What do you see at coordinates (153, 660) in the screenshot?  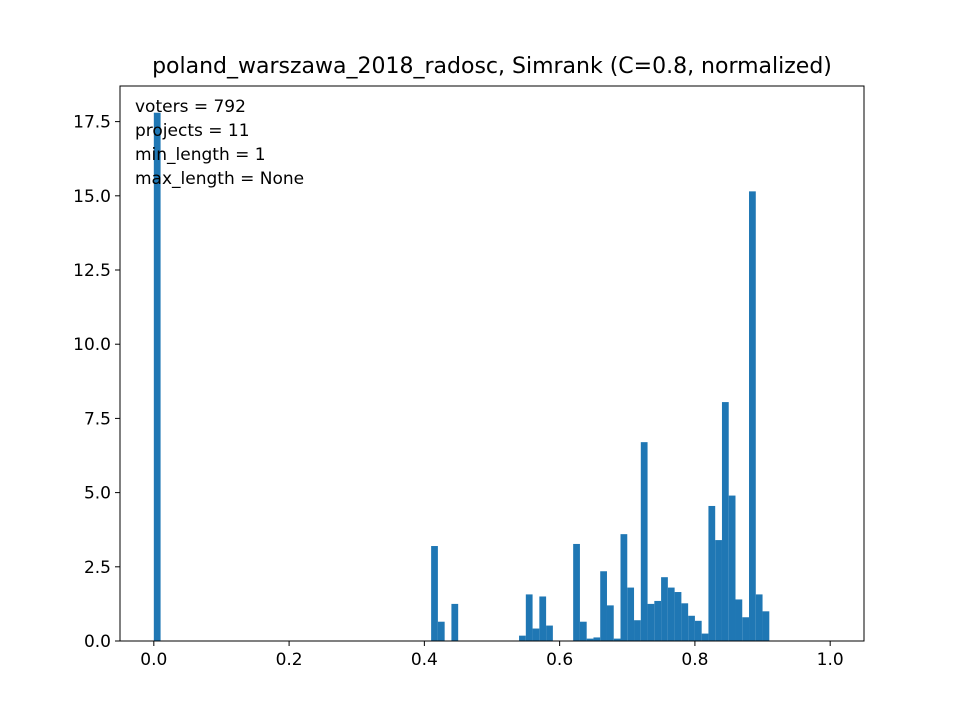 I see `x-tick-label: 0.0` at bounding box center [153, 660].